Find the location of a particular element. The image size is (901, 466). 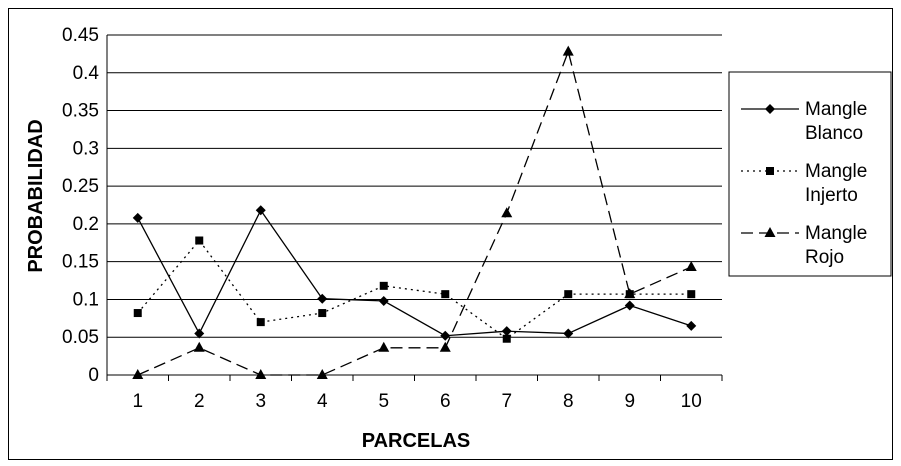

series-line is located at coordinates (414, 289).